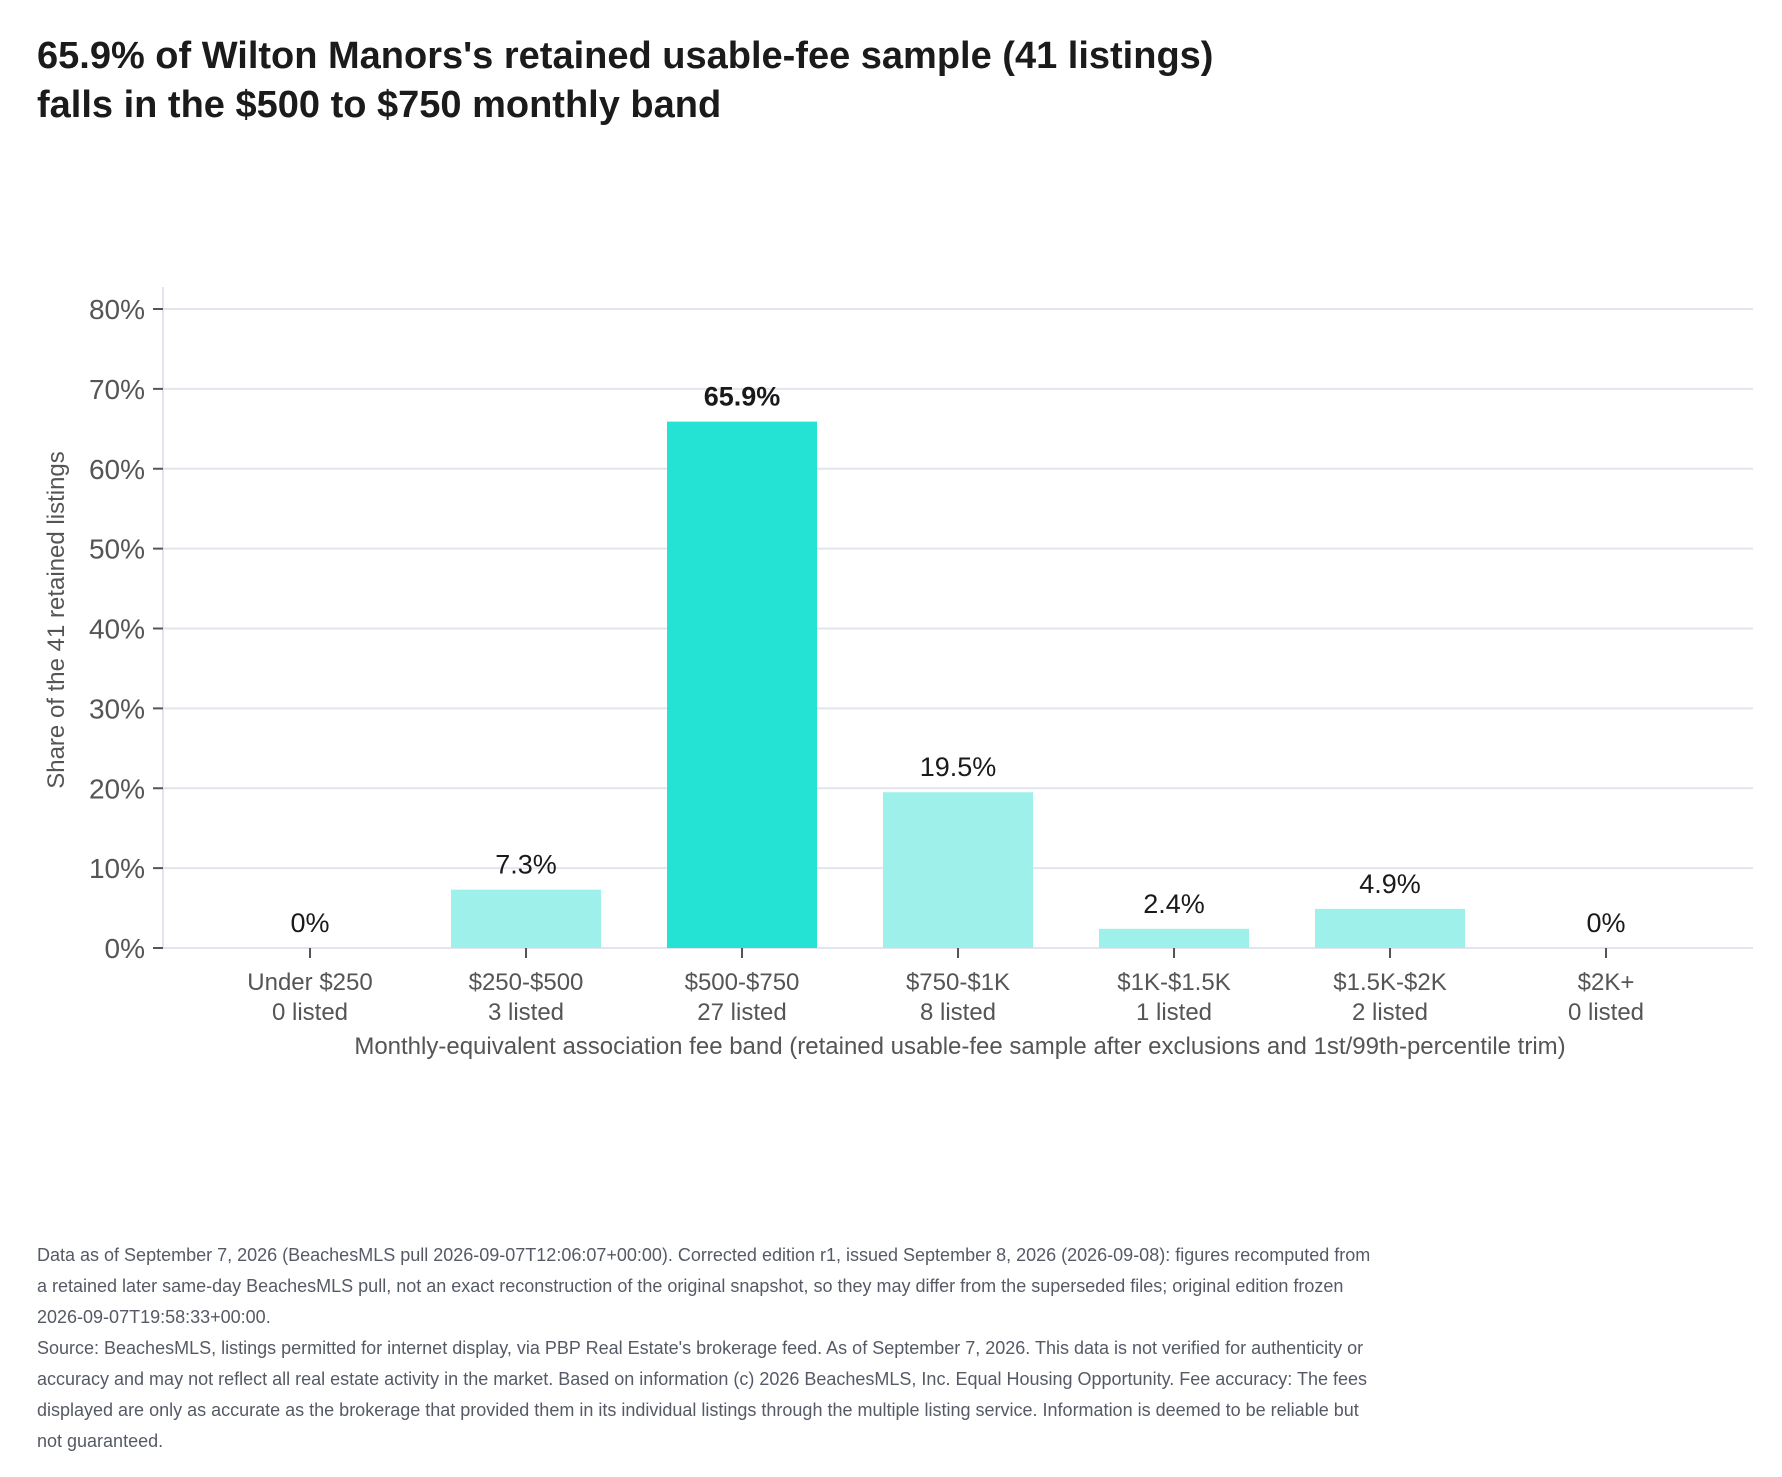  Describe the element at coordinates (1389, 982) in the screenshot. I see `x-tick-label: $1.5K-$2K` at that location.